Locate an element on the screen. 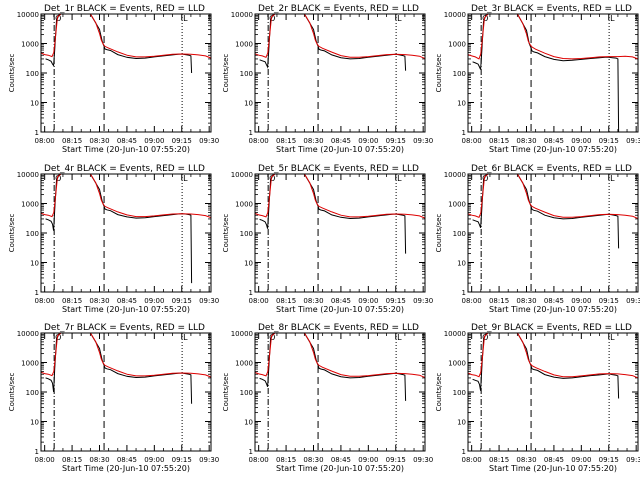 This screenshot has height=480, width=640. chart-title: Det_7r BLACK = Events, RED = LLD is located at coordinates (124, 328).